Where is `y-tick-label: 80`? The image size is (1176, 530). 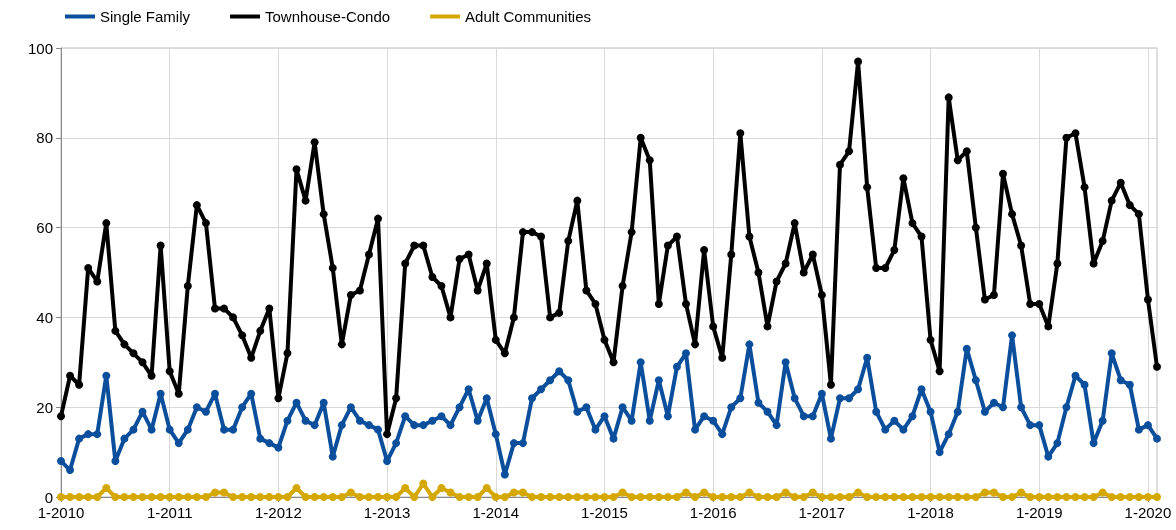 y-tick-label: 80 is located at coordinates (44, 138).